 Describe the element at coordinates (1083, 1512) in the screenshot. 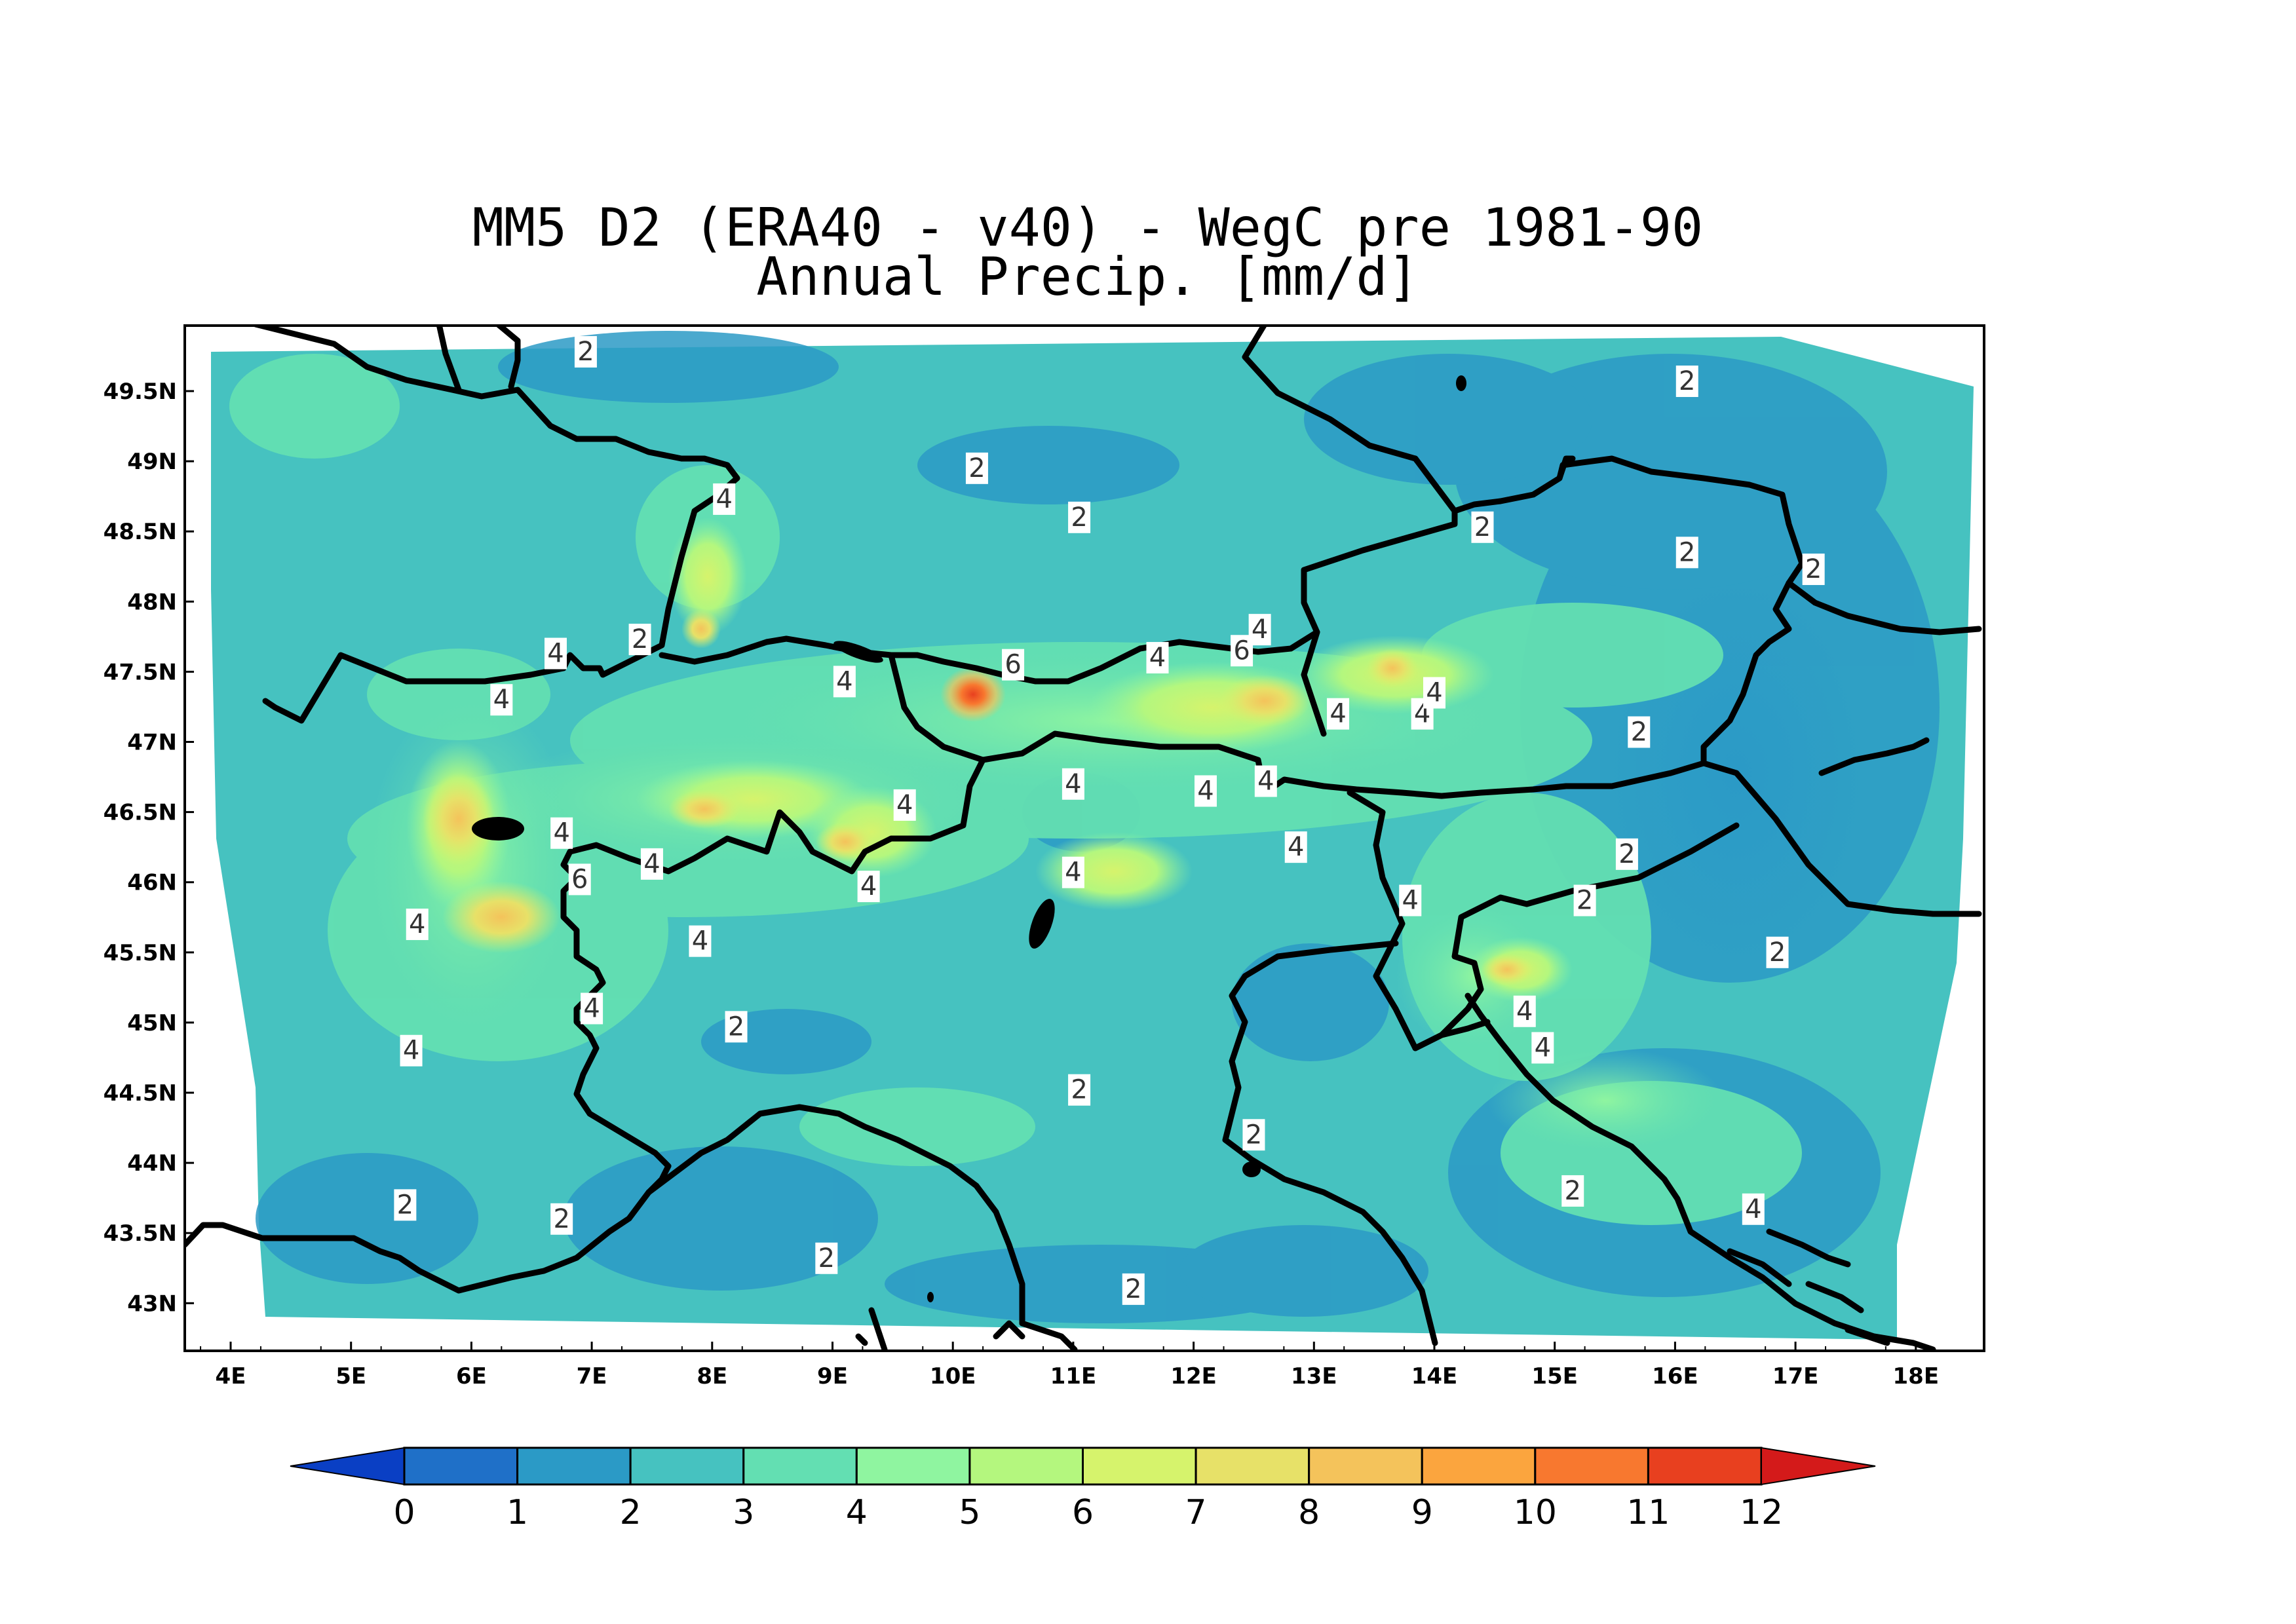

I see `colorbar-label: 6` at that location.